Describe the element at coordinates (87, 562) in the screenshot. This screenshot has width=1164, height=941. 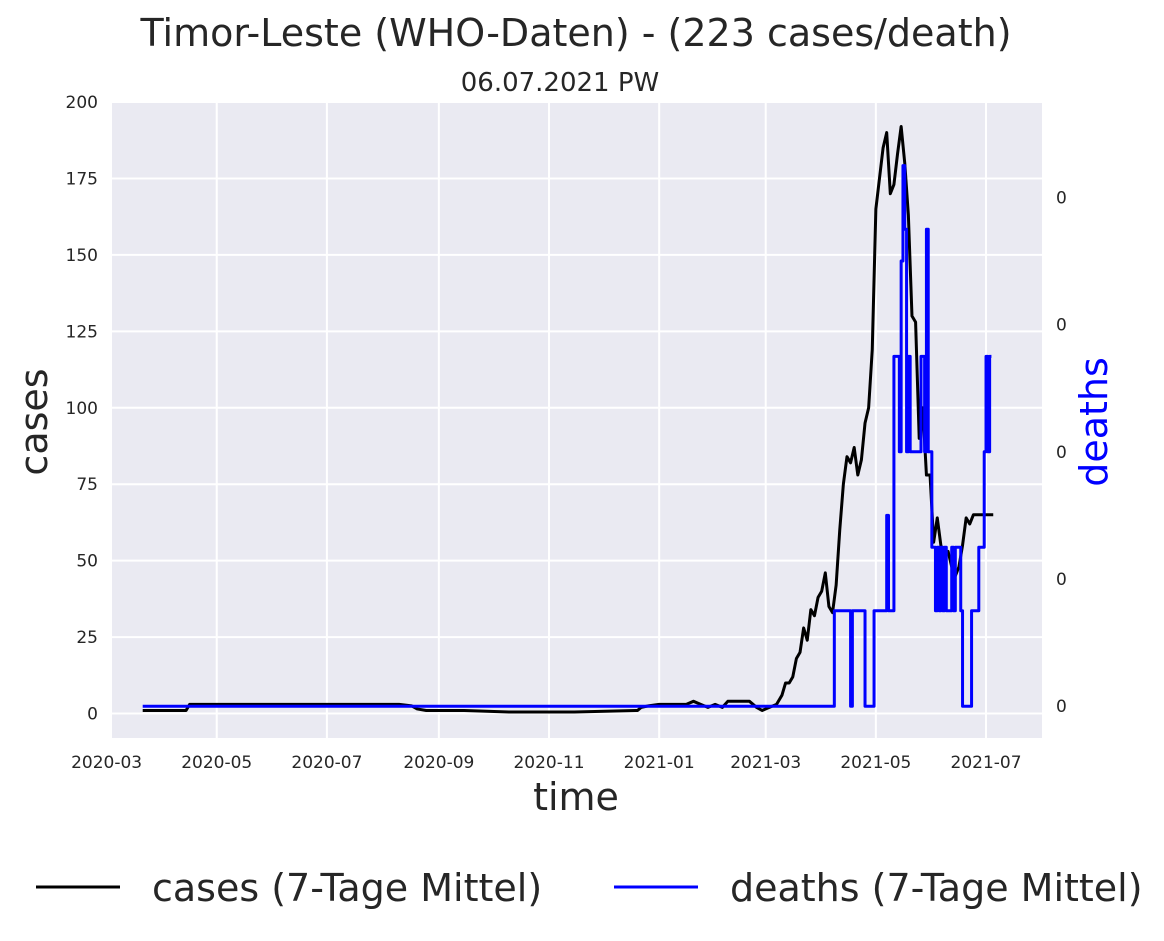
I see `y-tick-label: 50` at that location.